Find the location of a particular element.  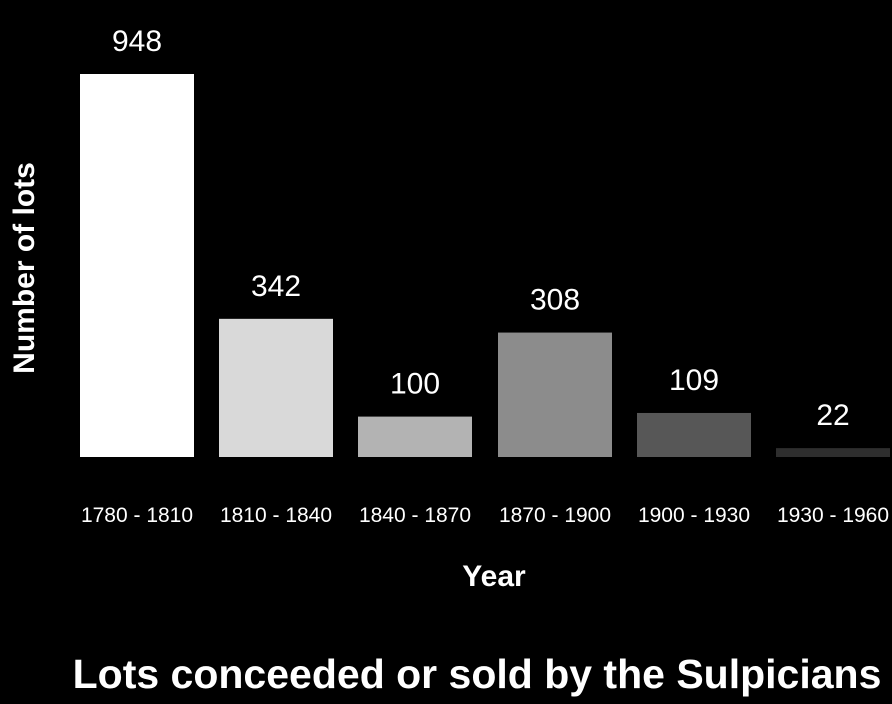

value-label-6: 22 is located at coordinates (832, 415).